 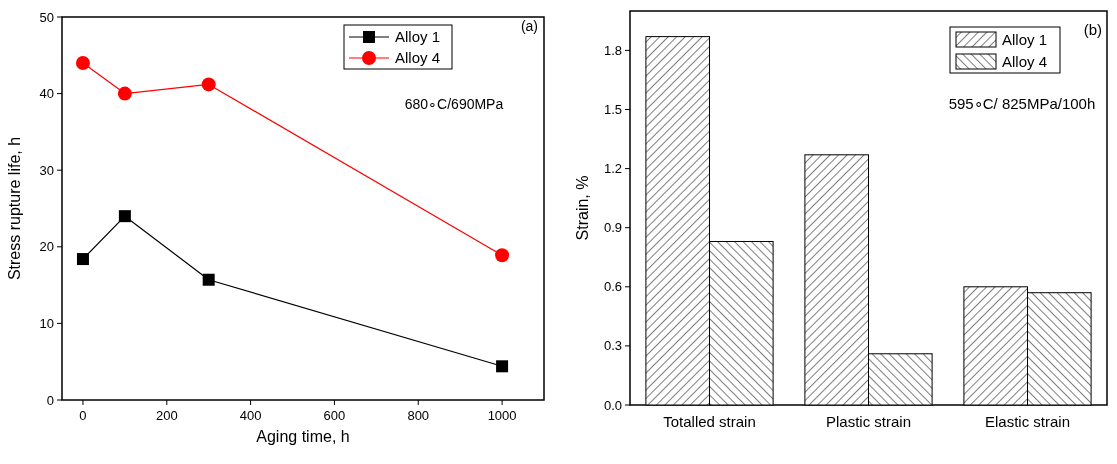 What do you see at coordinates (50, 400) in the screenshot?
I see `y-tick-label: 0` at bounding box center [50, 400].